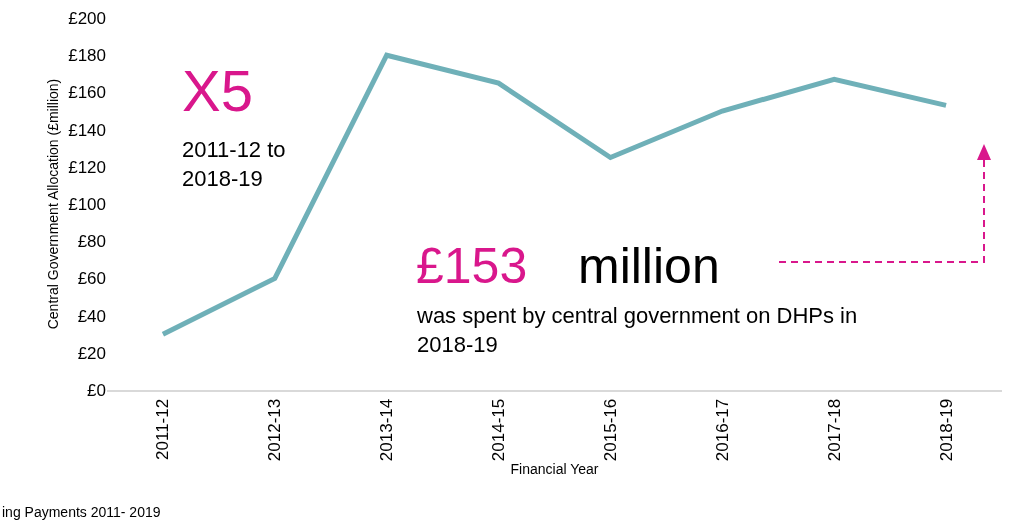  I want to click on x-tick-label: 2014-15, so click(499, 430).